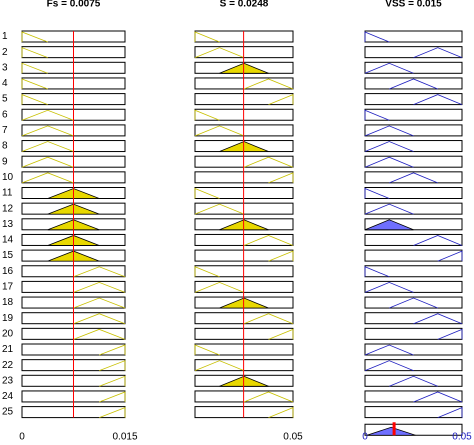  Describe the element at coordinates (5, 161) in the screenshot. I see `rule-number: 9` at that location.